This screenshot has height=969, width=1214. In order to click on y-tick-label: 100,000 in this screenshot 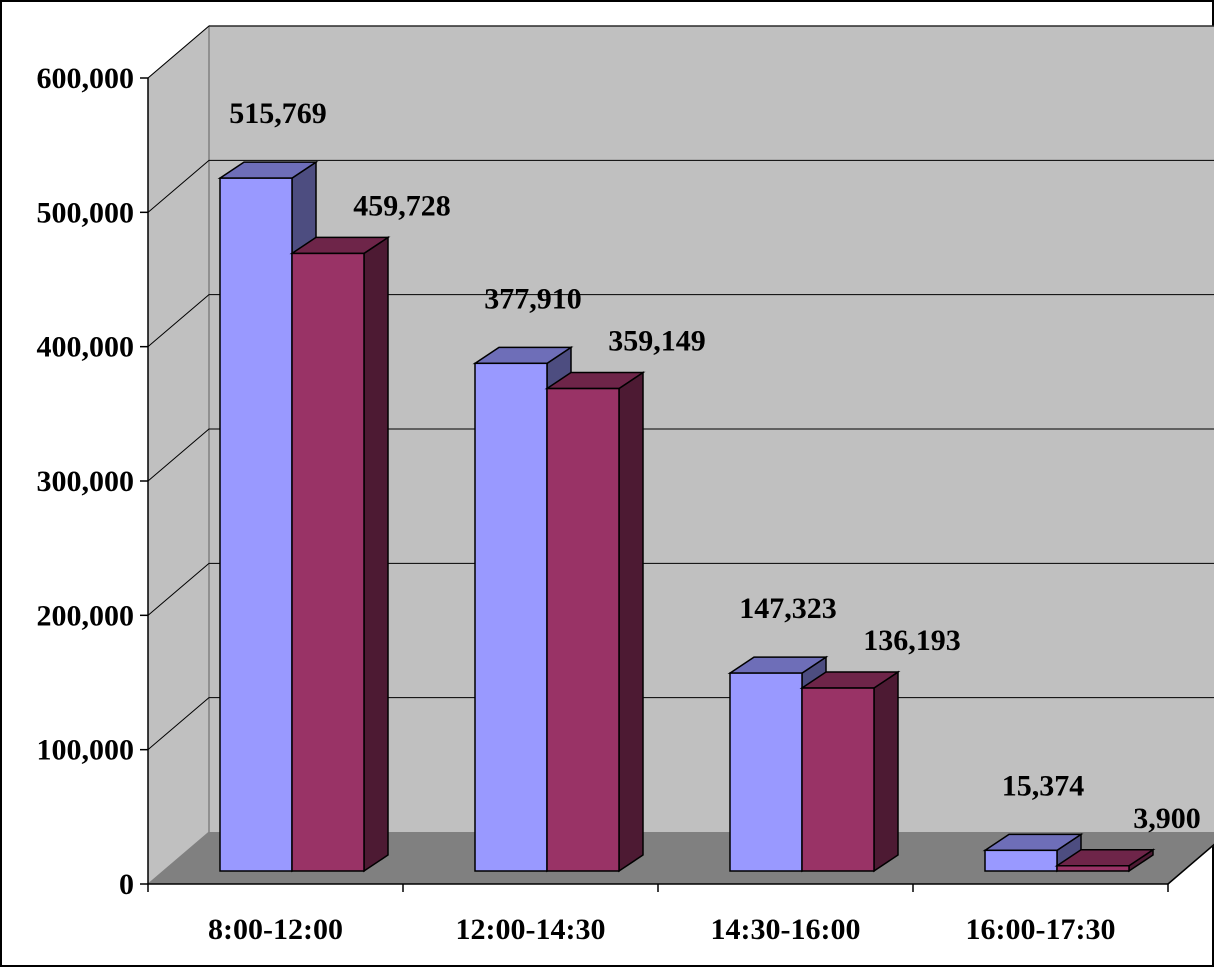, I will do `click(86, 750)`.